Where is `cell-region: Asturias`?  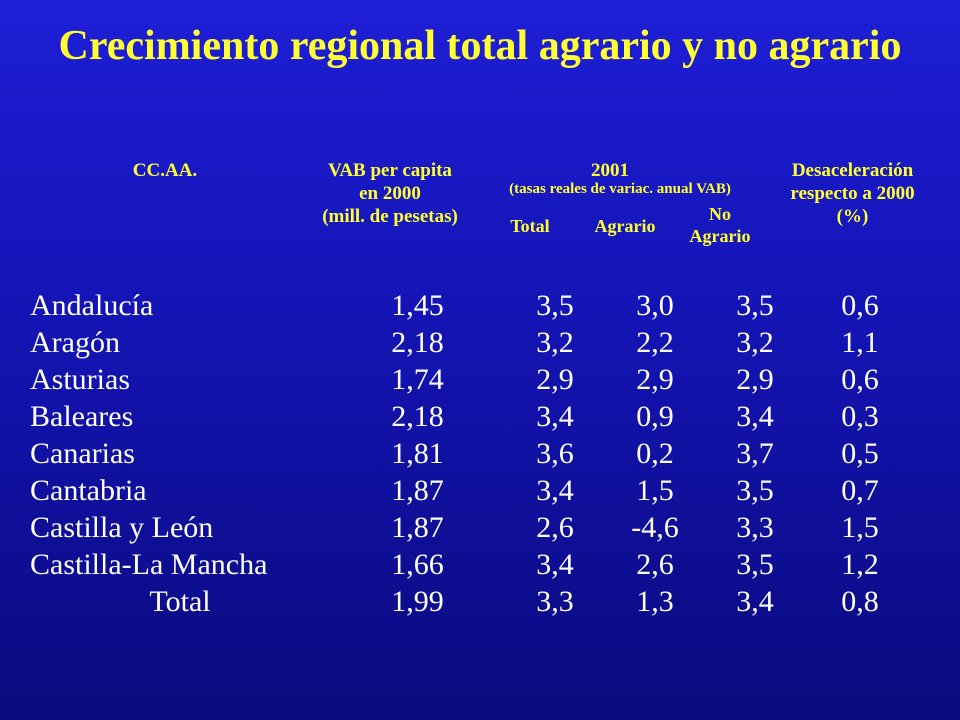 cell-region: Asturias is located at coordinates (80, 379).